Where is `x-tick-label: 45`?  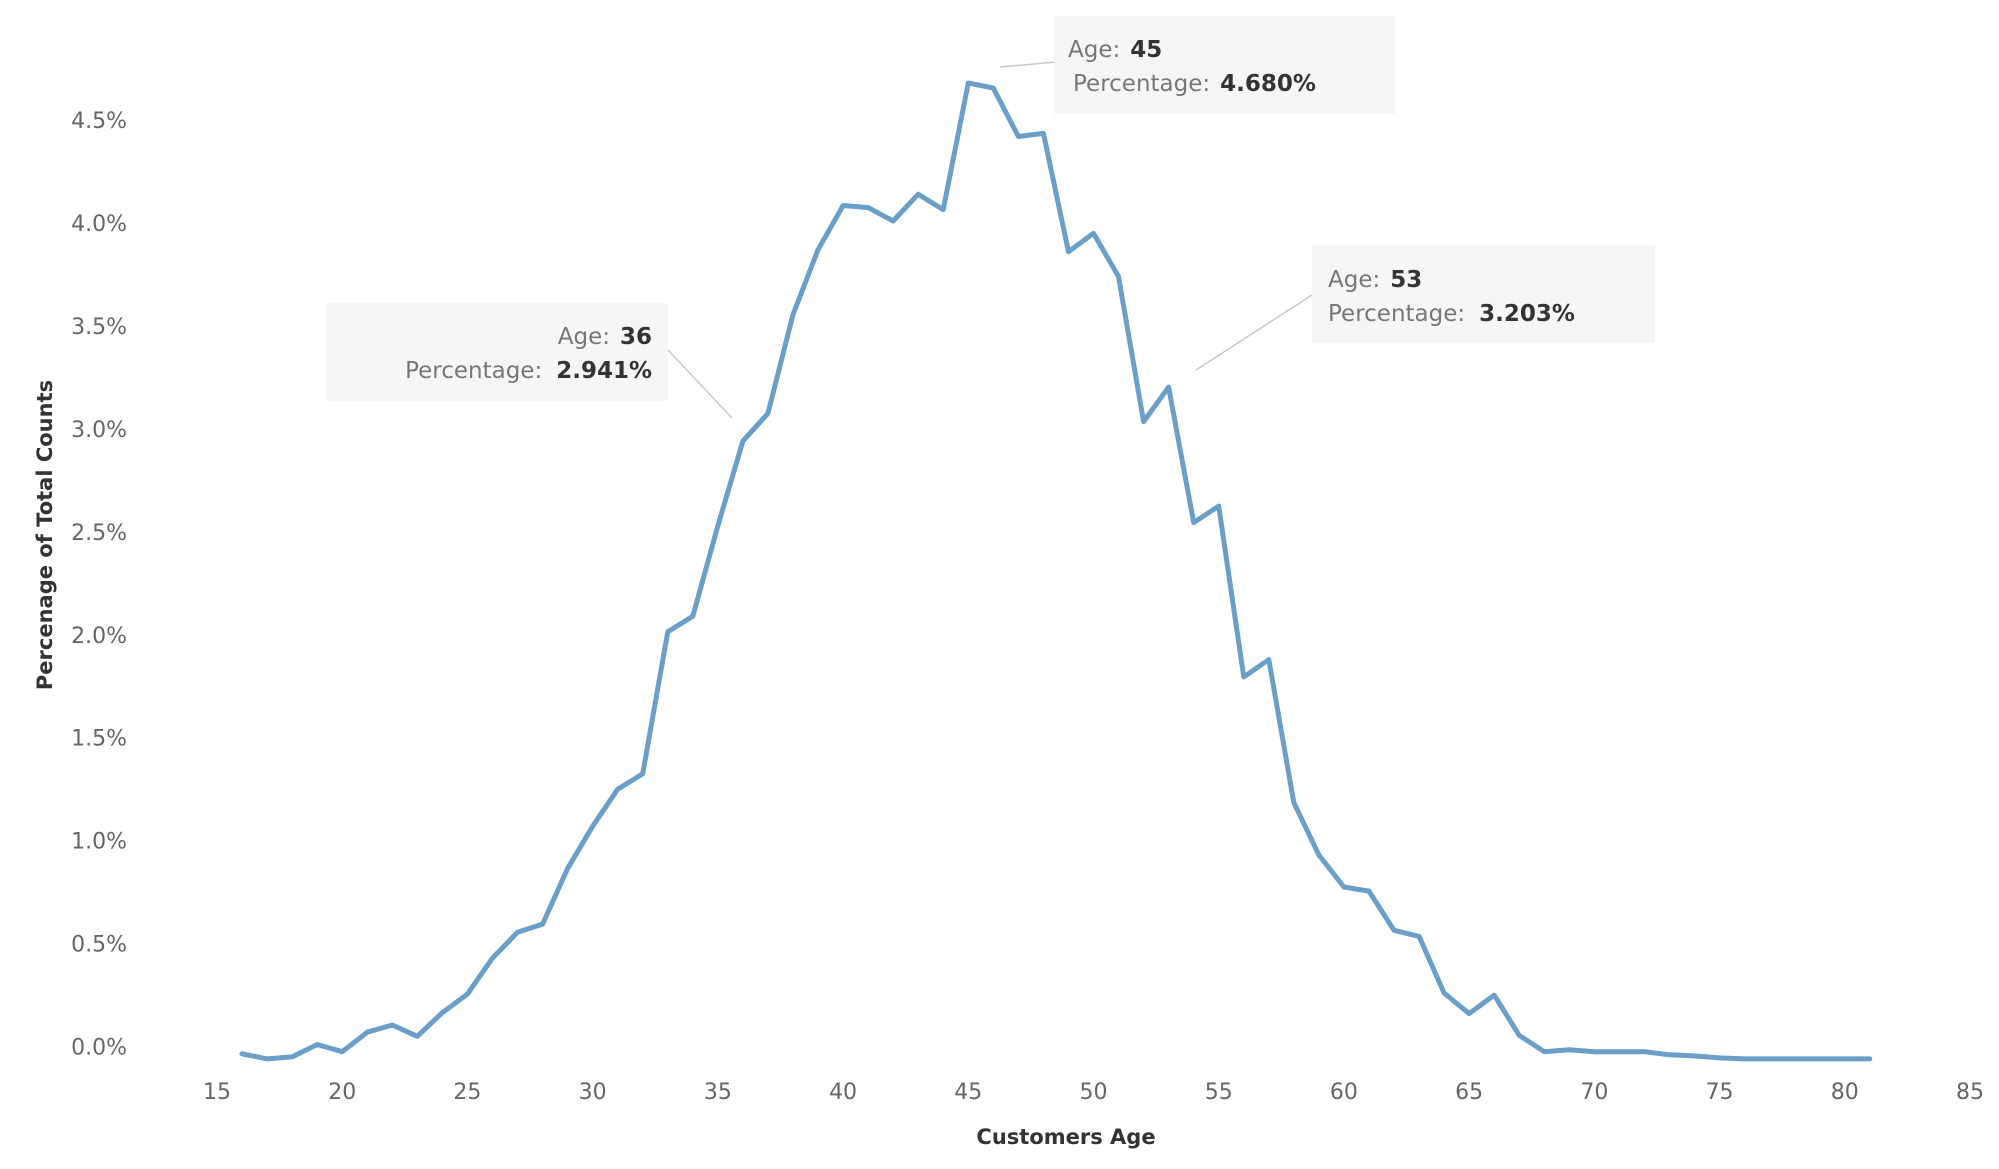 x-tick-label: 45 is located at coordinates (968, 1092).